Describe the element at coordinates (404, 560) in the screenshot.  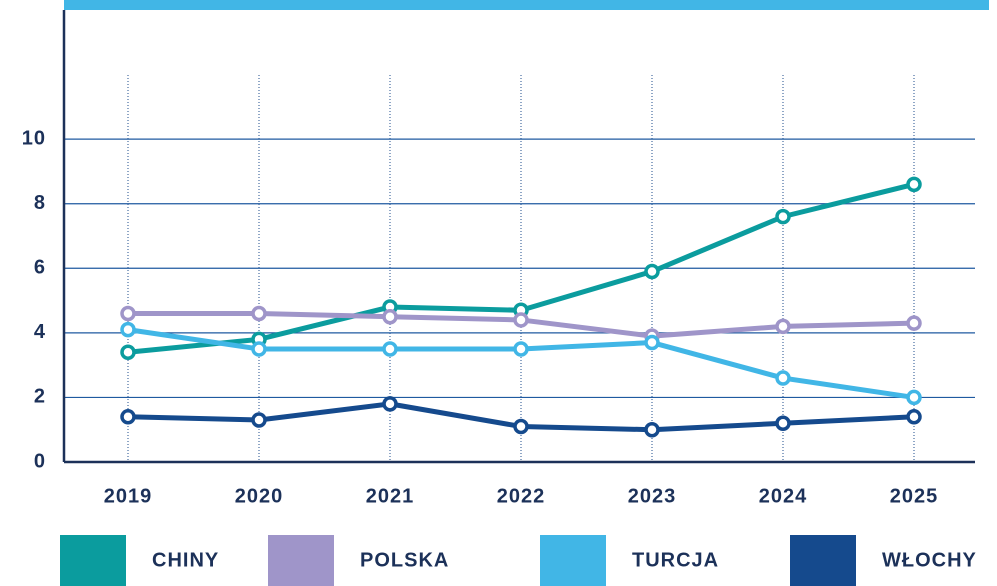
I see `legend-label: POLSKA` at that location.